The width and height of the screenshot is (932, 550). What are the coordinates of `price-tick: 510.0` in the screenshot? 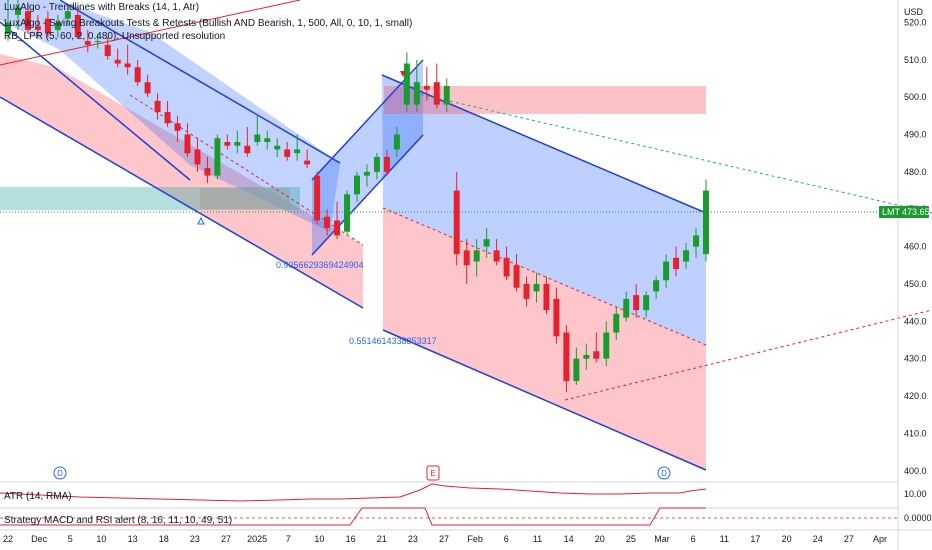 It's located at (915, 60).